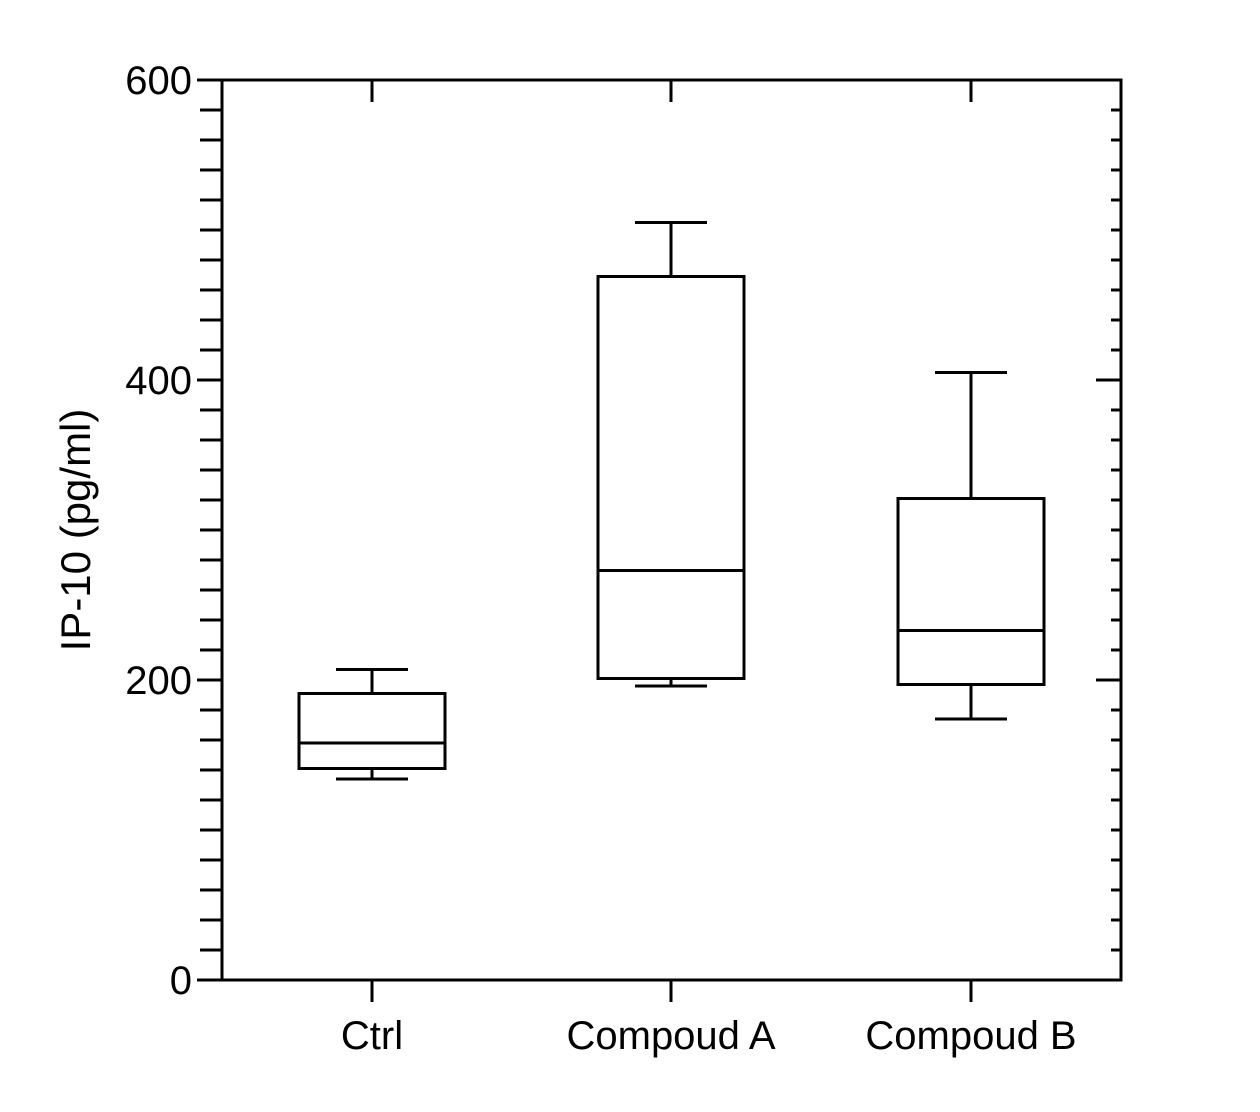 This screenshot has height=1112, width=1260. I want to click on y-tick-label: 200, so click(158, 681).